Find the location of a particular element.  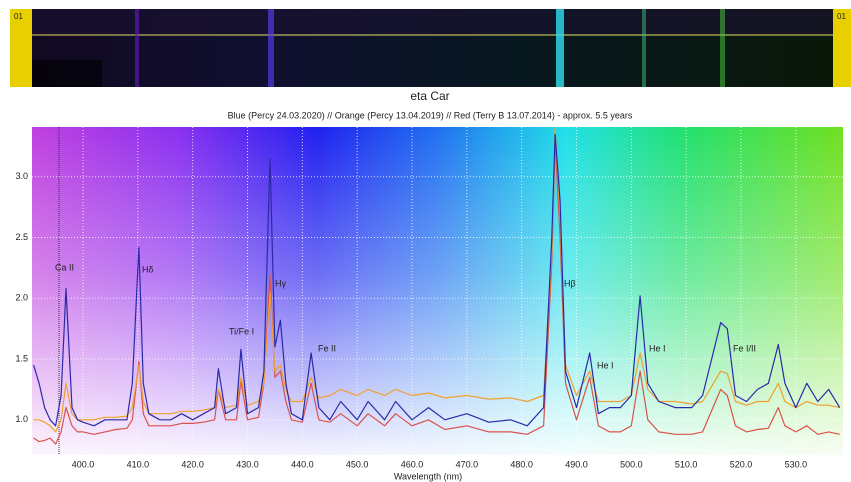

line-annotation: Hβ is located at coordinates (570, 283).